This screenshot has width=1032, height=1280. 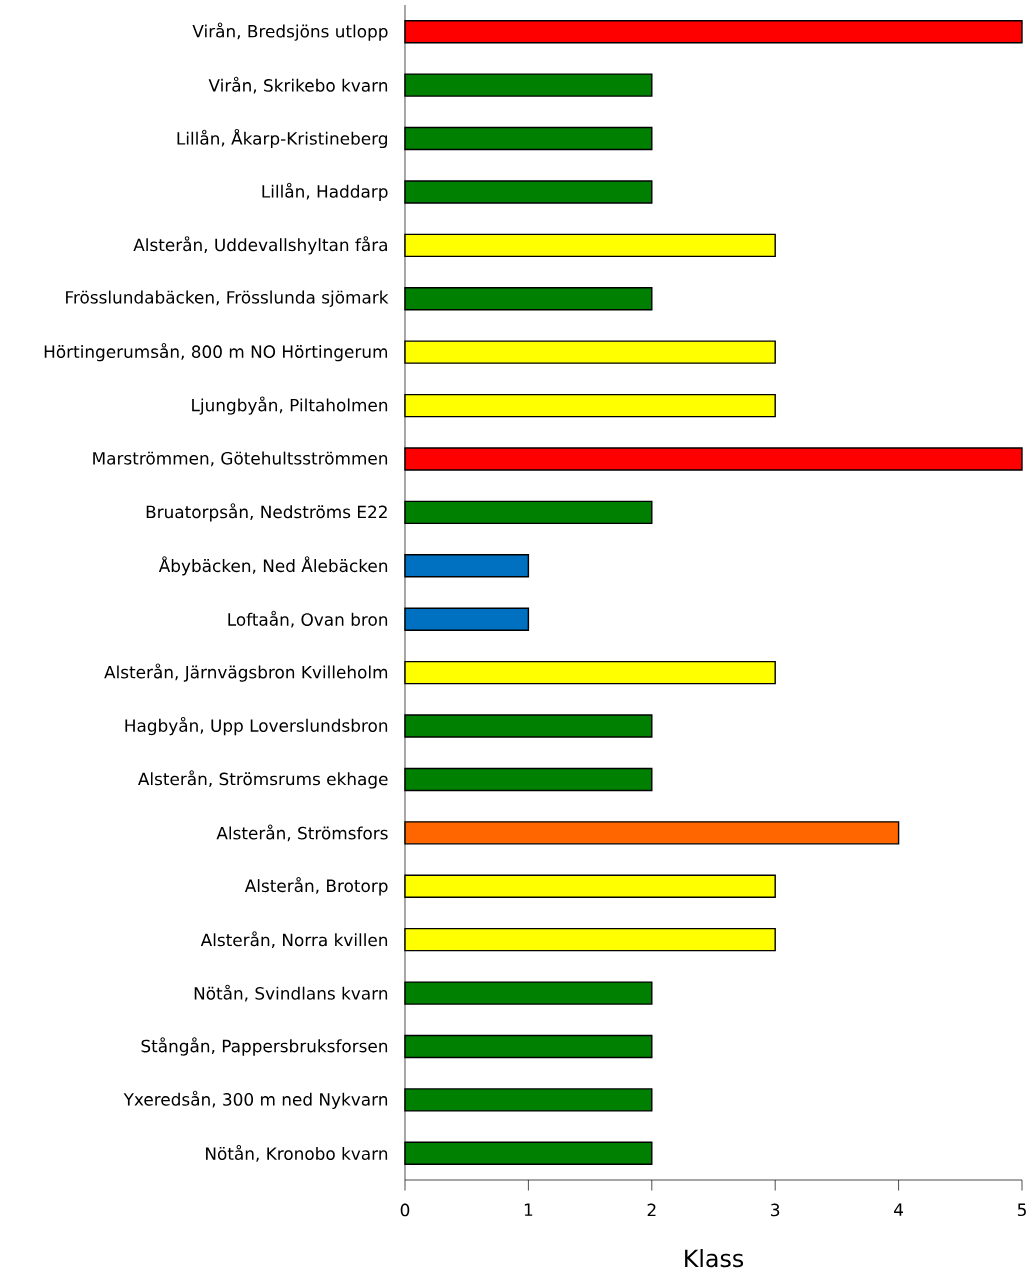 I want to click on y-tick-label: Alsterån, Strömsfors, so click(x=302, y=833).